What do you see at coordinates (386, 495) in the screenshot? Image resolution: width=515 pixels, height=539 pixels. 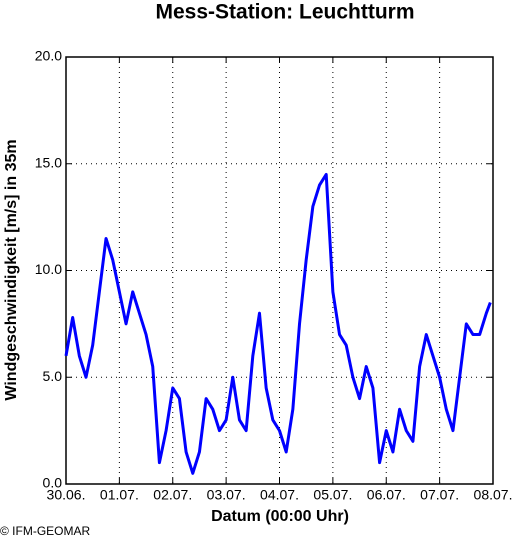 I see `x-tick-label: 06.07.` at bounding box center [386, 495].